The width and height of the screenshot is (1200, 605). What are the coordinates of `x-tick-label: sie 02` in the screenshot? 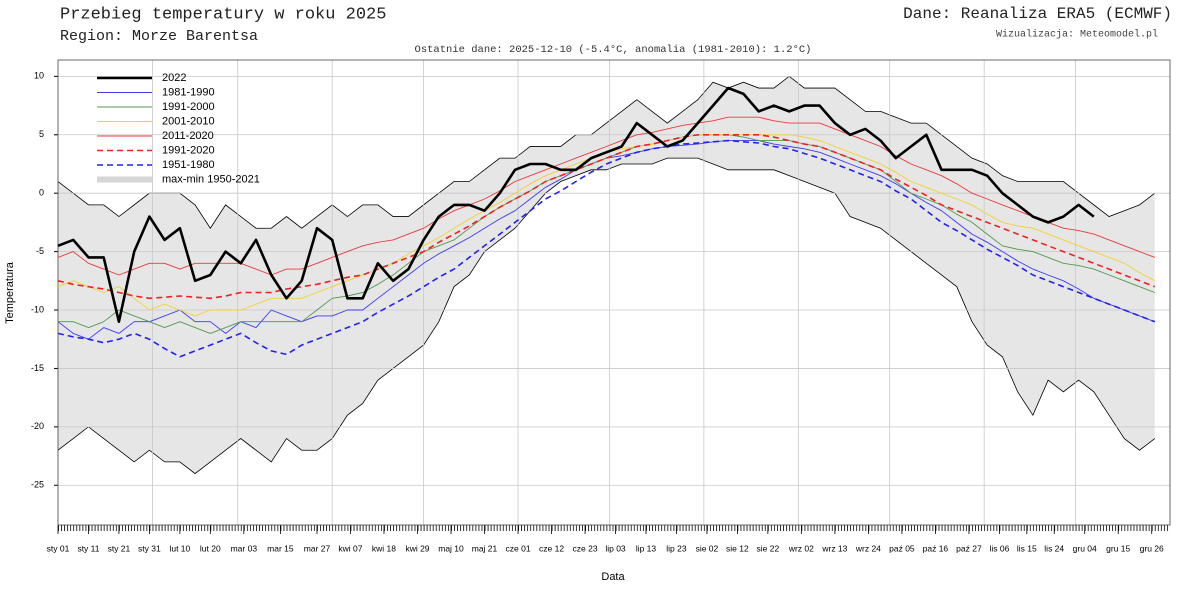 It's located at (707, 548).